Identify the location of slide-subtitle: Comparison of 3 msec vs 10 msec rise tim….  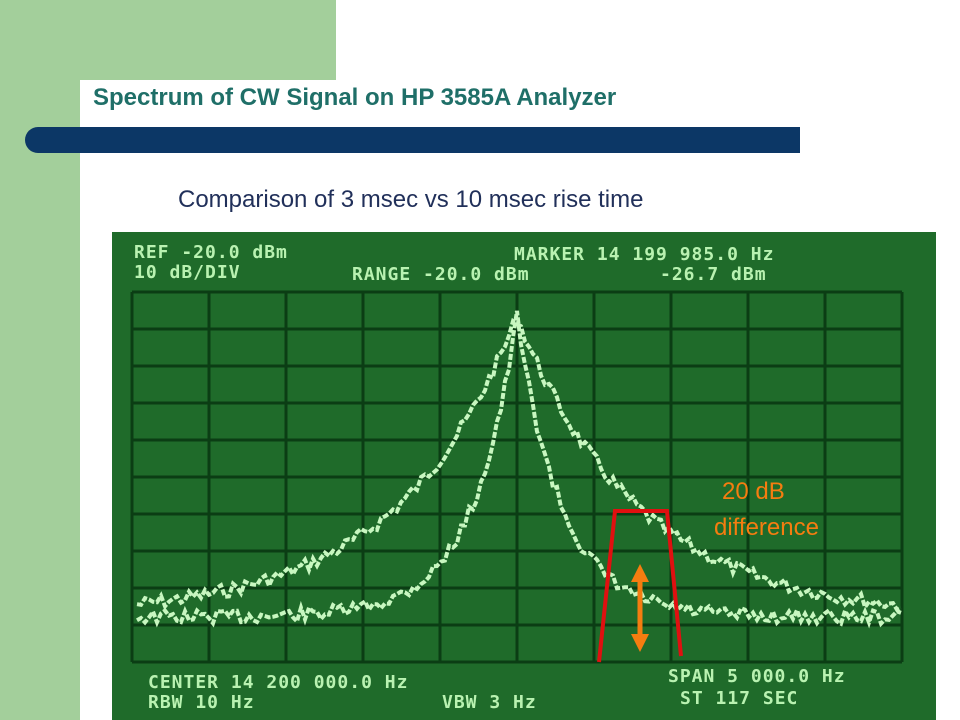
(411, 199).